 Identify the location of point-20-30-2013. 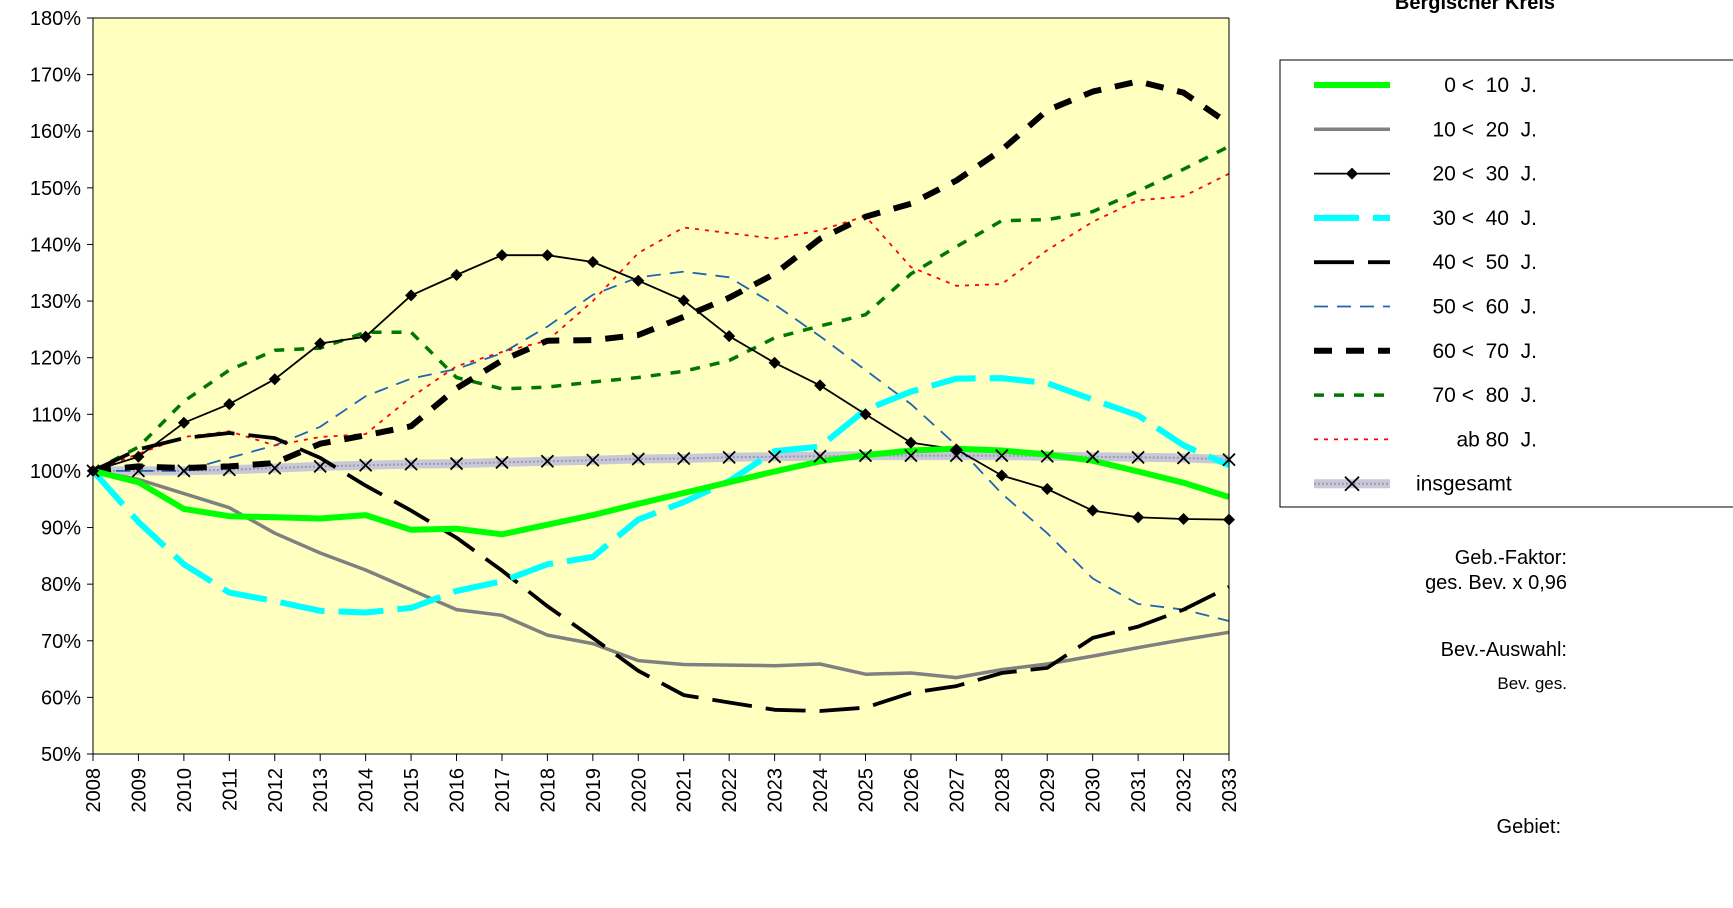
(320, 343).